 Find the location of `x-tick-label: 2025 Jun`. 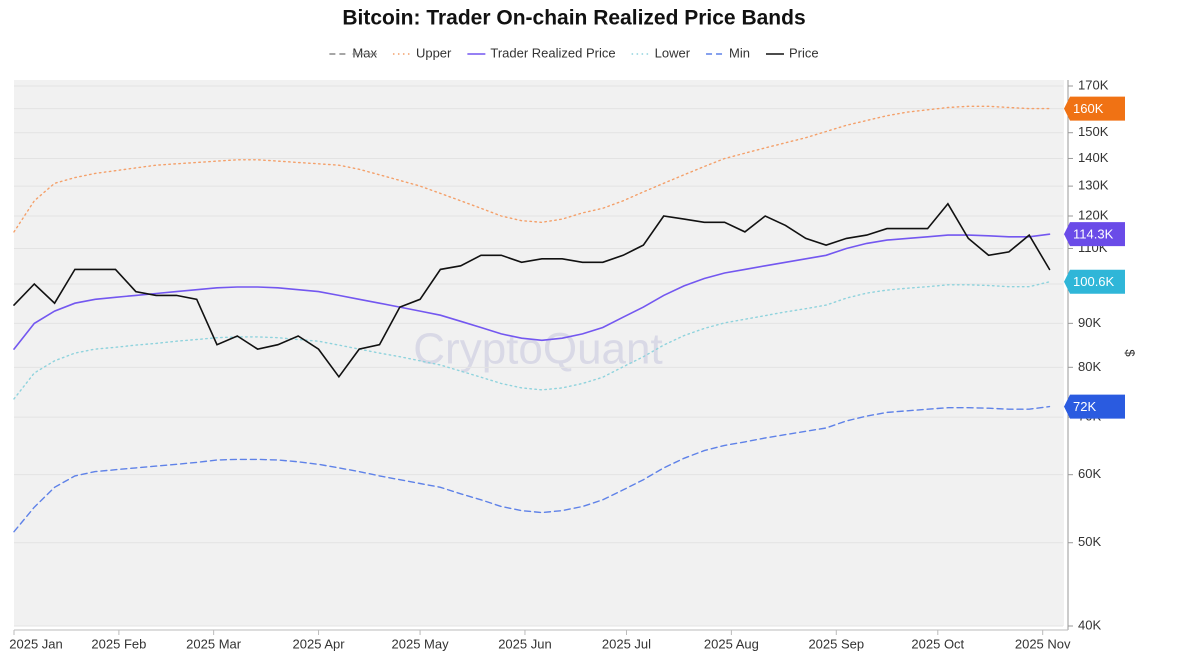

x-tick-label: 2025 Jun is located at coordinates (525, 643).